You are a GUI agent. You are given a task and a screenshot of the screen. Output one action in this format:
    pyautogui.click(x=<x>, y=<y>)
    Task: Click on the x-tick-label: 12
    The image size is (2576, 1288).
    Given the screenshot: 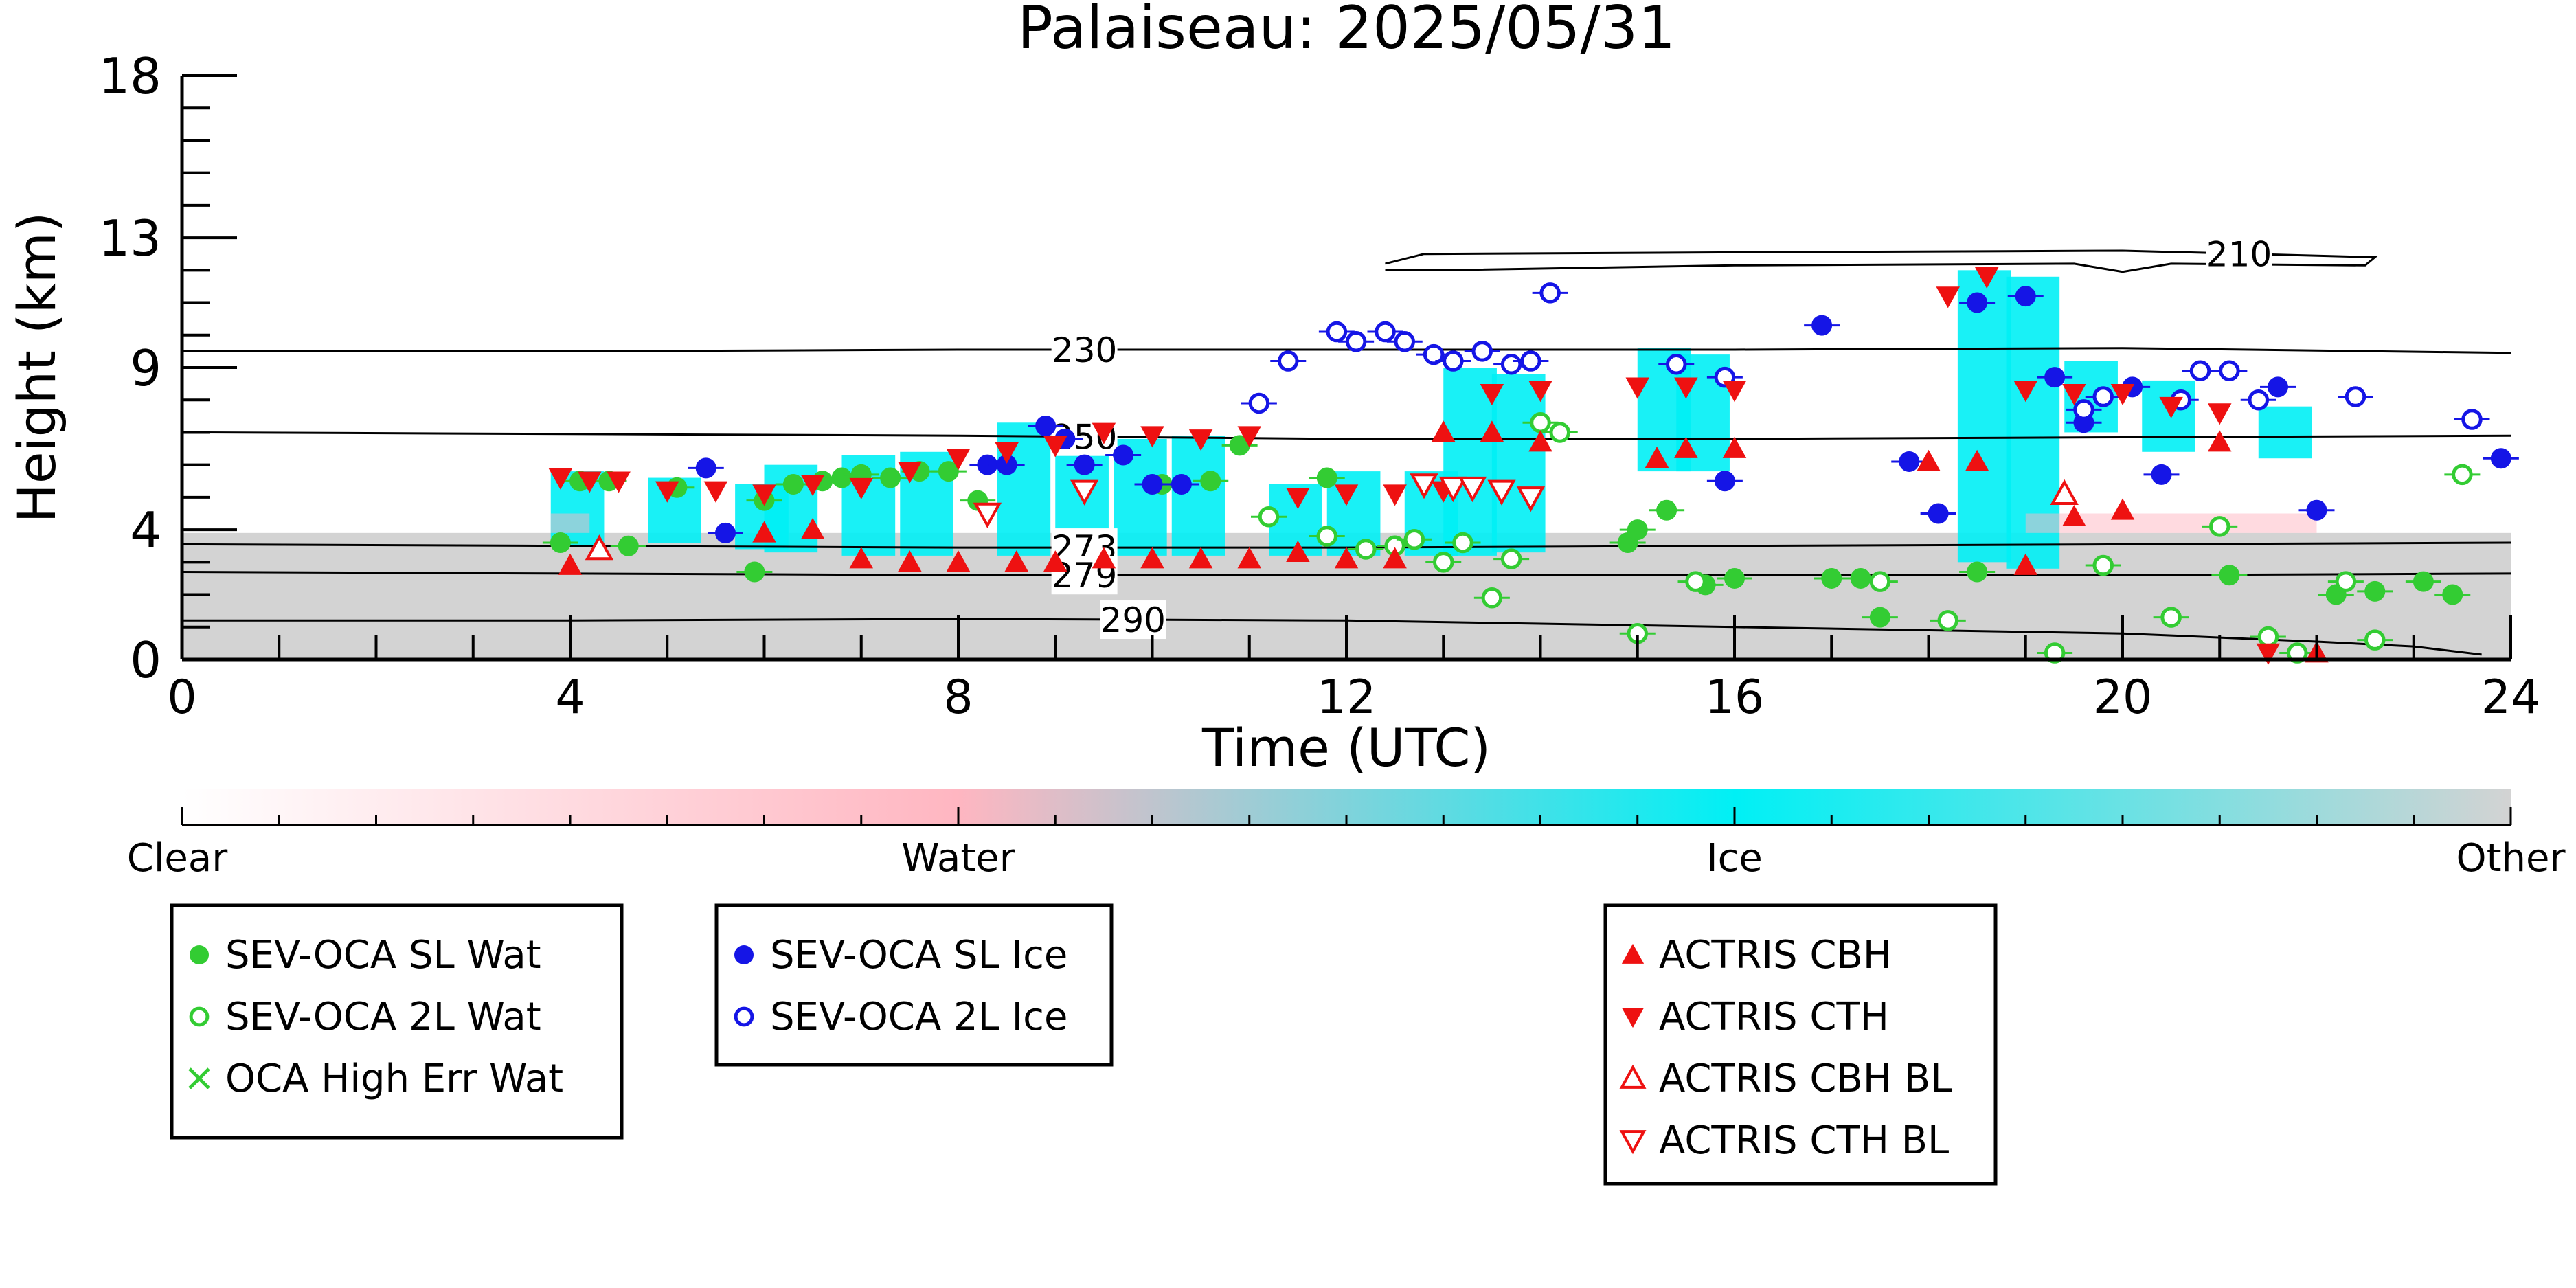 What is the action you would take?
    pyautogui.click(x=1347, y=697)
    